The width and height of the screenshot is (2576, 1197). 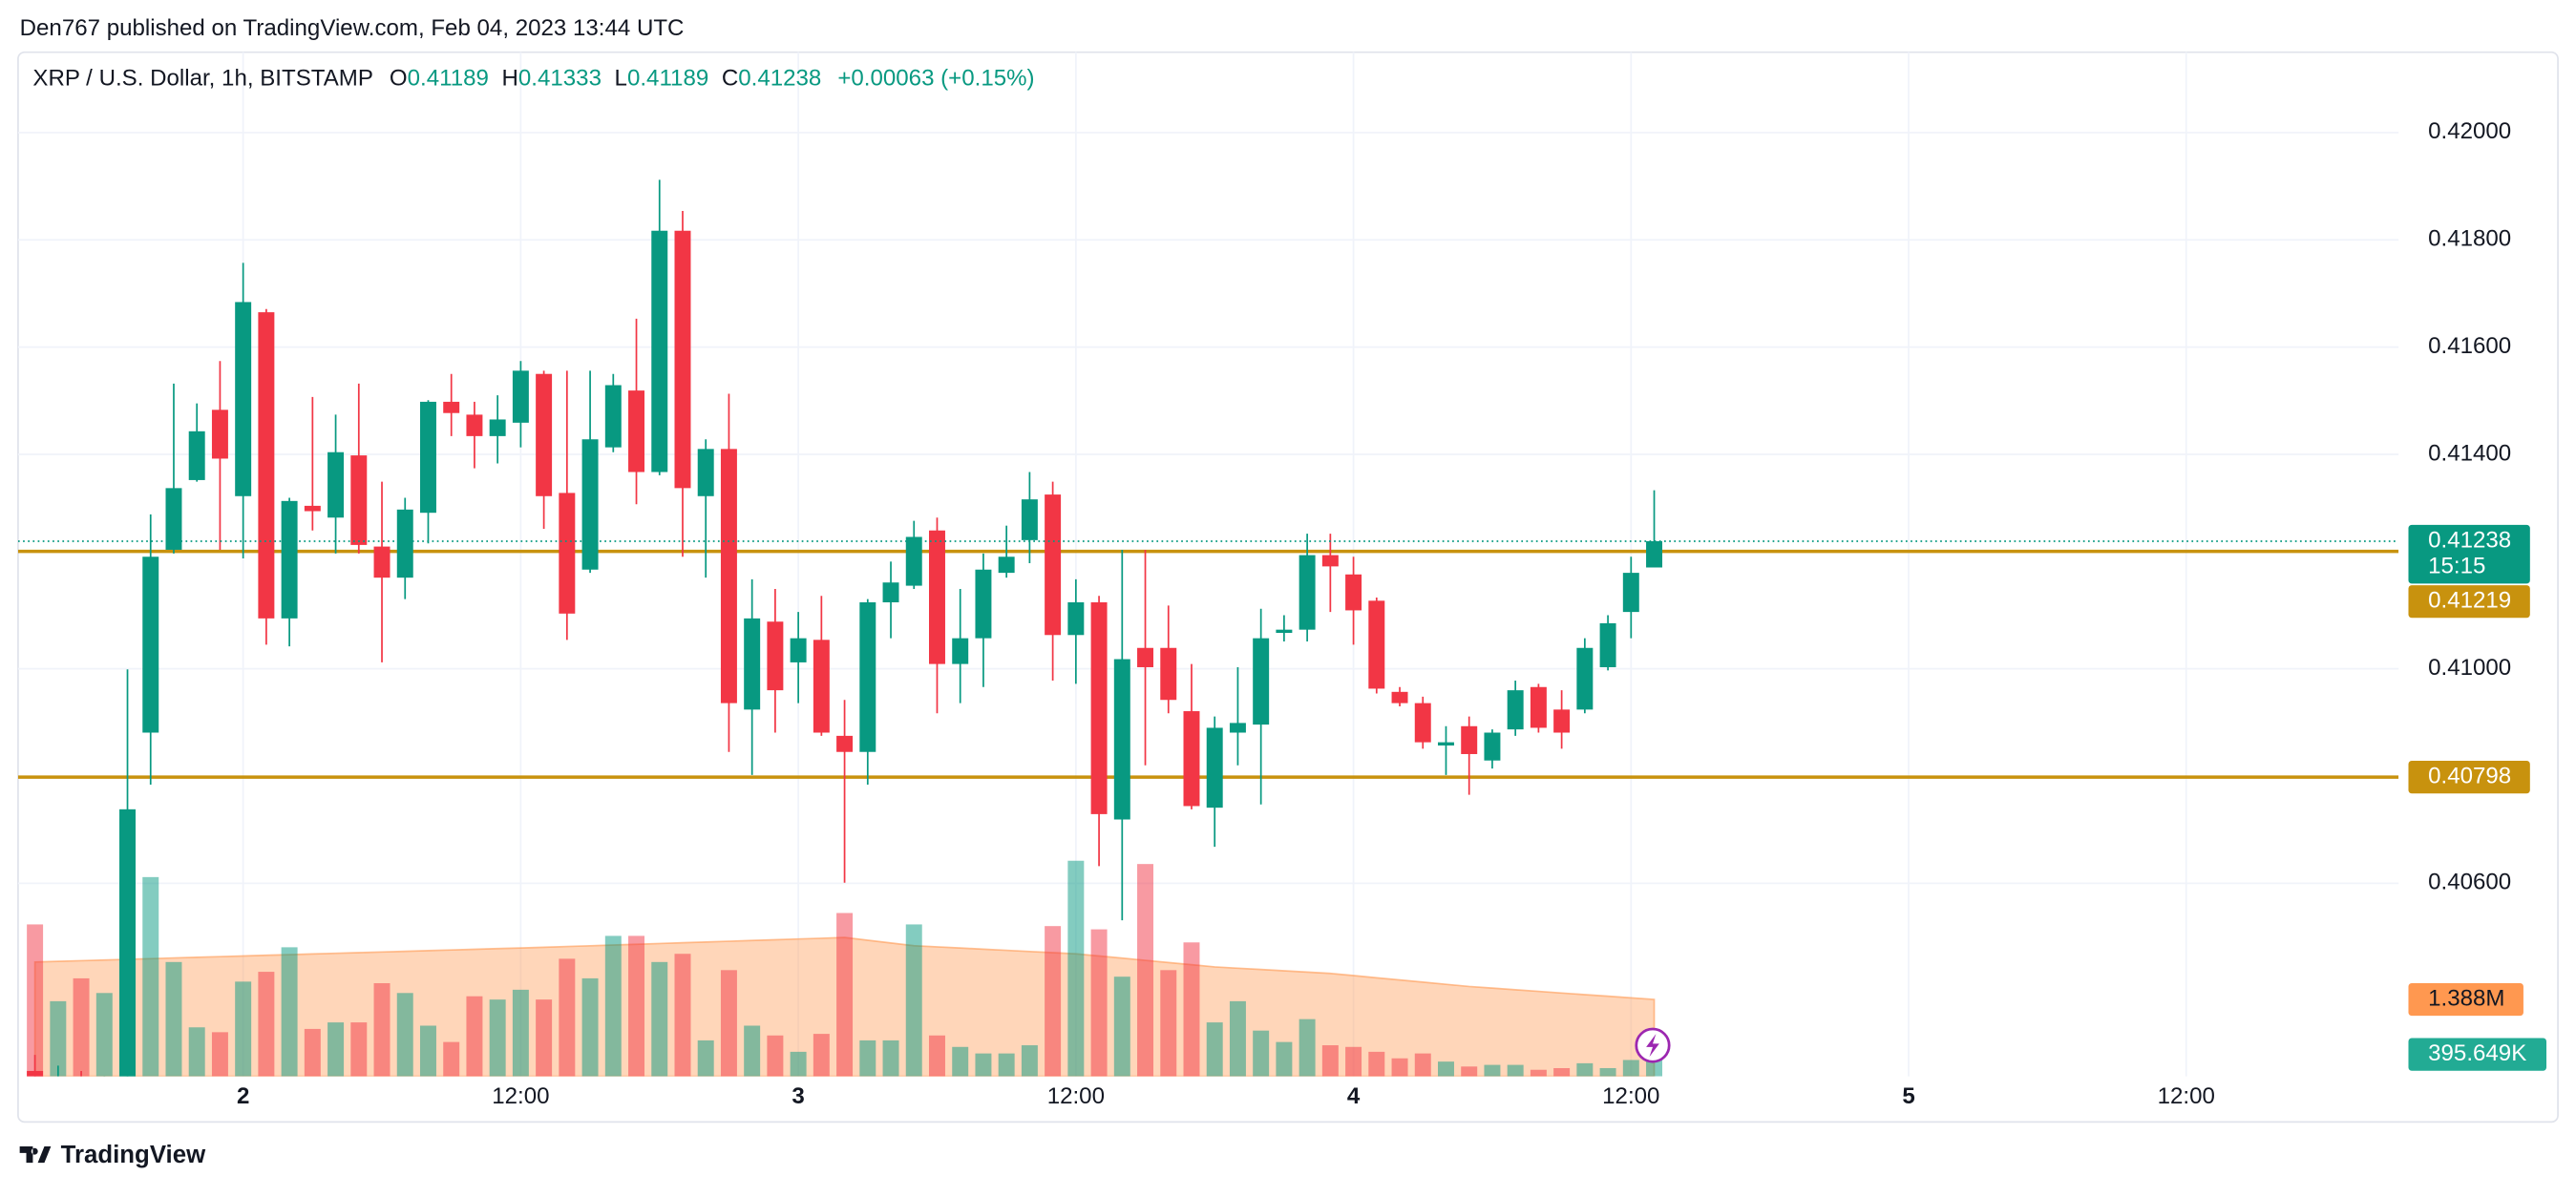 I want to click on volume-ma-tag, so click(x=2465, y=999).